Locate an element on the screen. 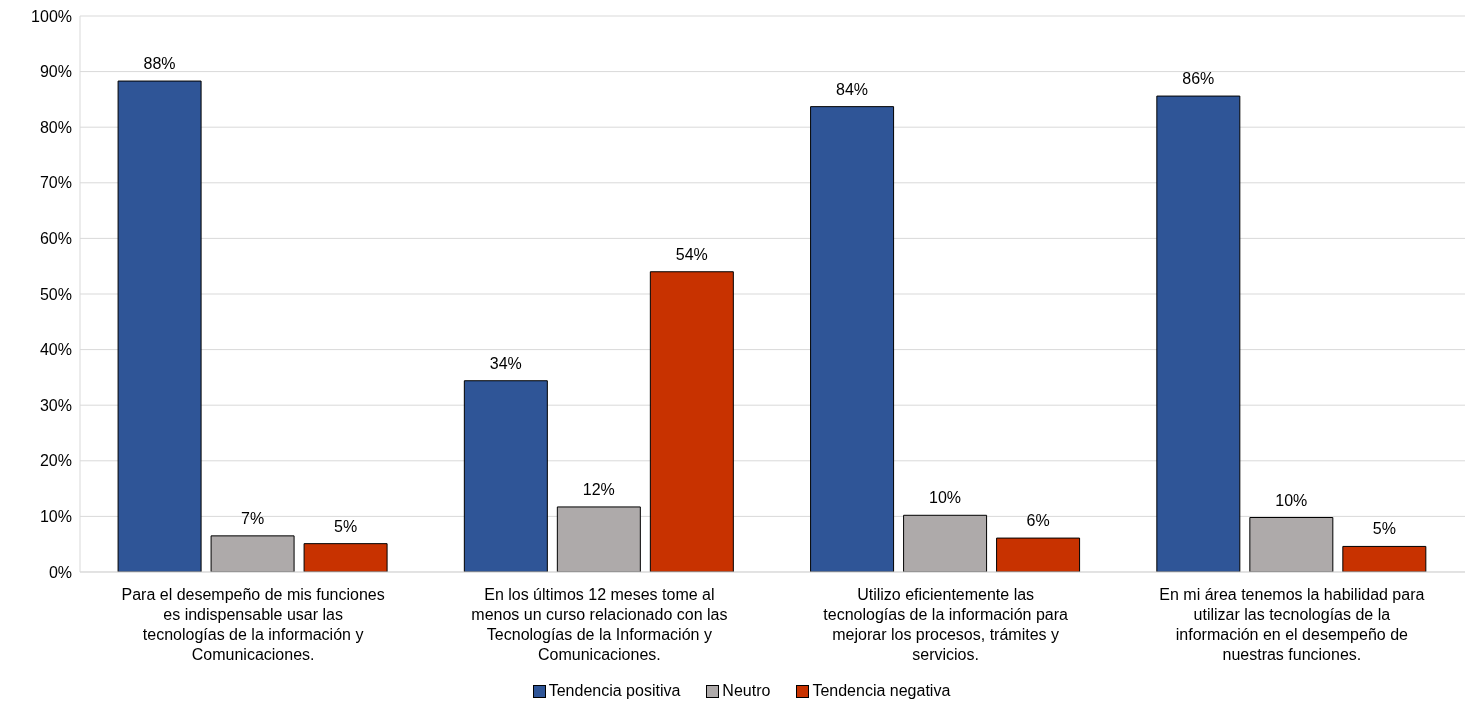 This screenshot has width=1483, height=718. y-tick-label: 100% is located at coordinates (51, 16).